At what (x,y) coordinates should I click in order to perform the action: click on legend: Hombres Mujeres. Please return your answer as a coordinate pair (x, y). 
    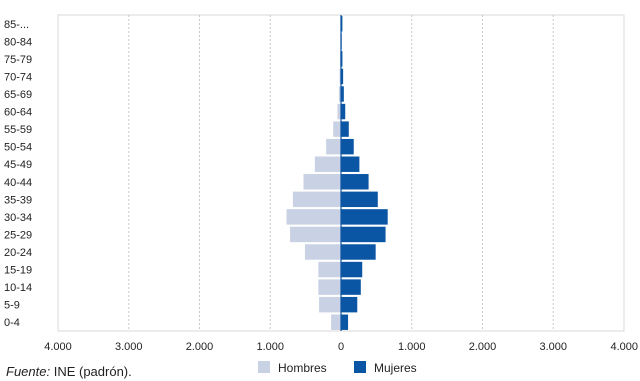
    Looking at the image, I should click on (337, 368).